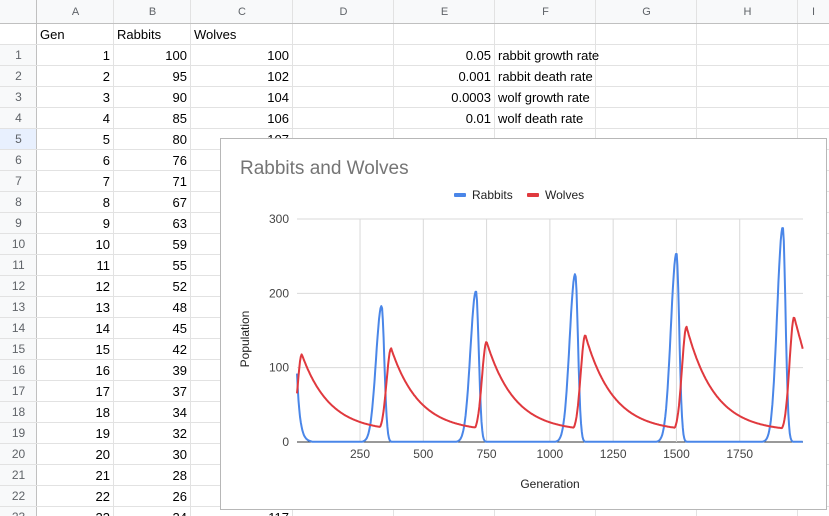 This screenshot has height=516, width=829. Describe the element at coordinates (279, 293) in the screenshot. I see `y-tick-label: 200` at that location.